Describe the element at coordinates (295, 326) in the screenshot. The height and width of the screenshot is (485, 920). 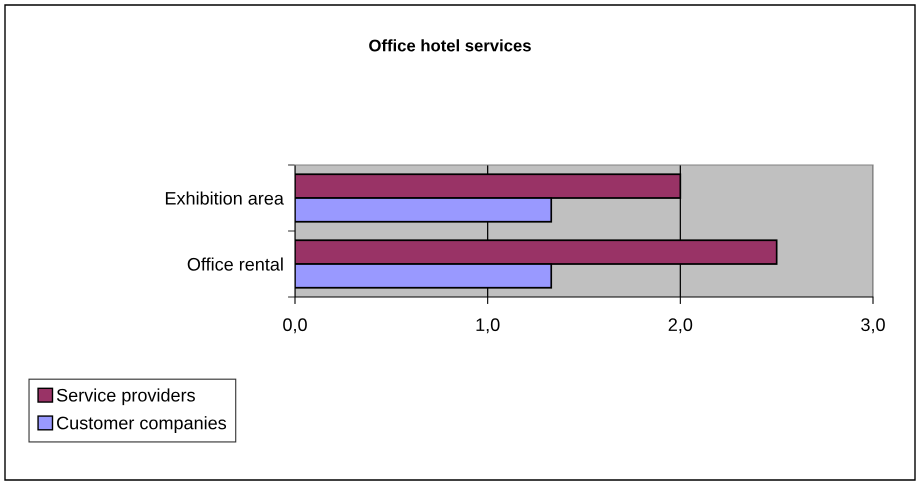
I see `x-tick-label: 0,0` at that location.